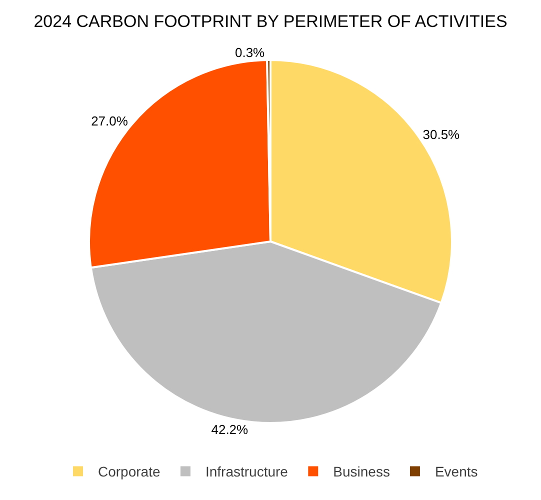  Describe the element at coordinates (271, 21) in the screenshot. I see `chart-title: 2024 CARBON FOOTPRINT BY PERIMETER OF ACTIVITIES` at that location.